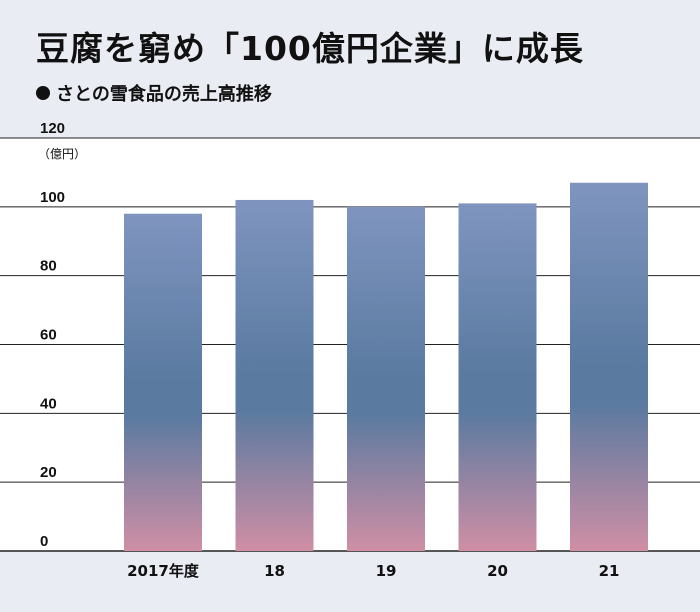 This screenshot has width=700, height=612. I want to click on x-tick-label: 2017年度, so click(163, 571).